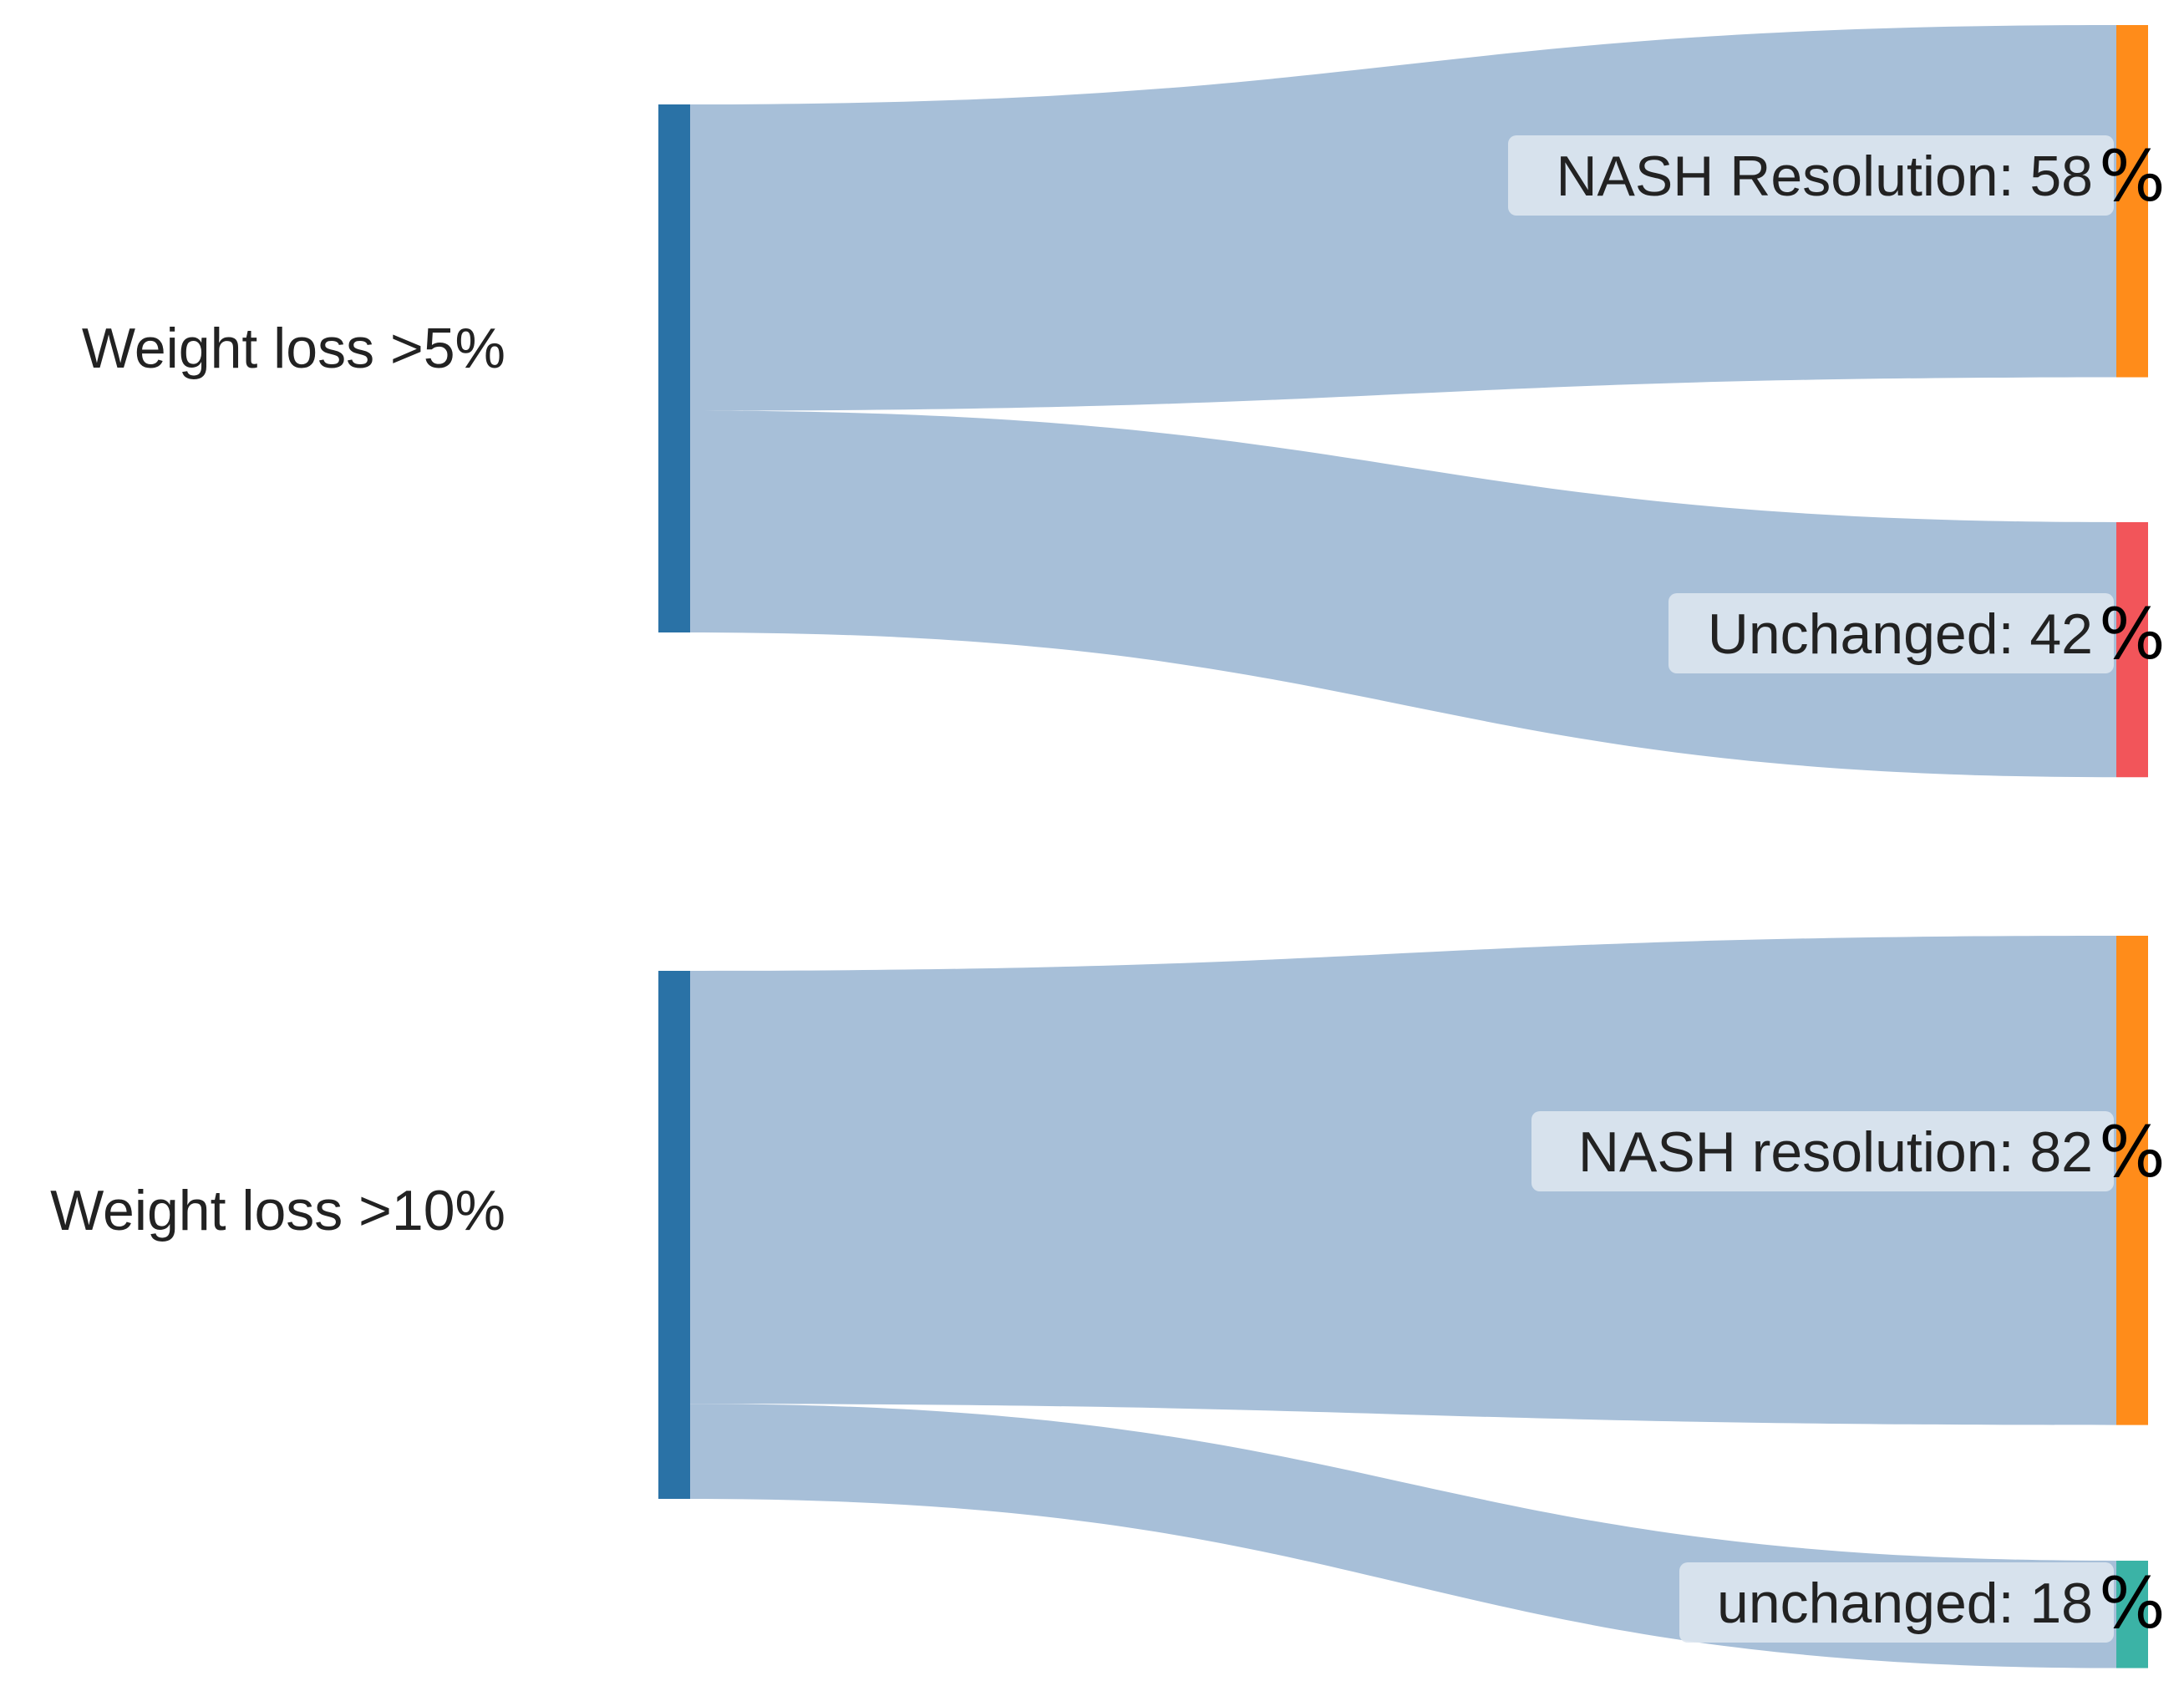  What do you see at coordinates (293, 348) in the screenshot?
I see `source-label-group1: Weight loss >5%` at bounding box center [293, 348].